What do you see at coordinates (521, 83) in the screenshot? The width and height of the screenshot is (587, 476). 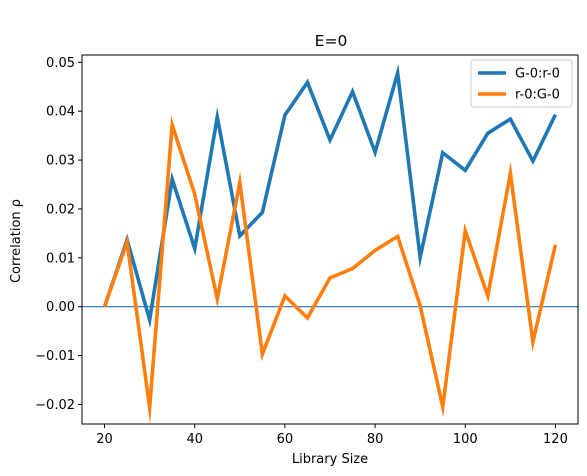 I see `legend: G-0:r-0 r-0:G-0` at bounding box center [521, 83].